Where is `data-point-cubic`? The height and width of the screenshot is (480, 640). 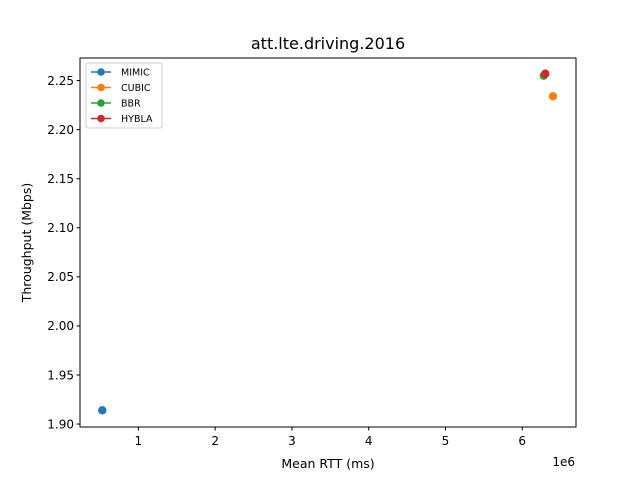 data-point-cubic is located at coordinates (553, 96).